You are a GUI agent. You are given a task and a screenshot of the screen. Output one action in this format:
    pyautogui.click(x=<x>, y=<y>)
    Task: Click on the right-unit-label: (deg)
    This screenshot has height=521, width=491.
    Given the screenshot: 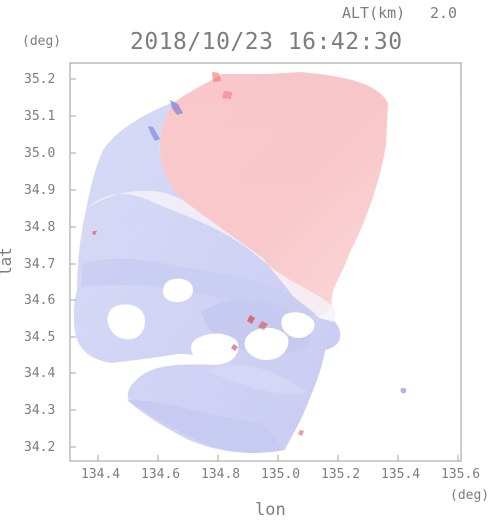 What is the action you would take?
    pyautogui.click(x=469, y=495)
    